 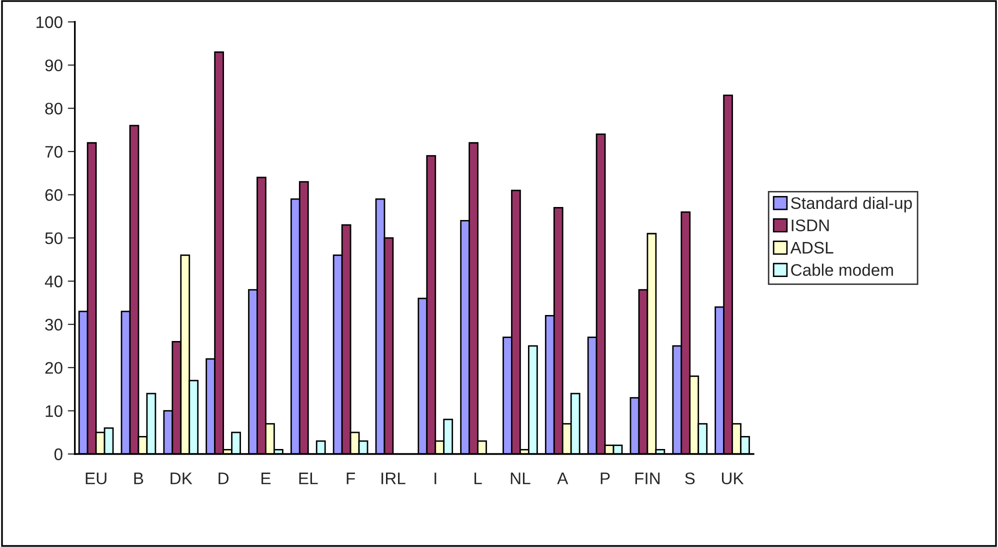 I want to click on legend-label: ADSL, so click(x=812, y=248).